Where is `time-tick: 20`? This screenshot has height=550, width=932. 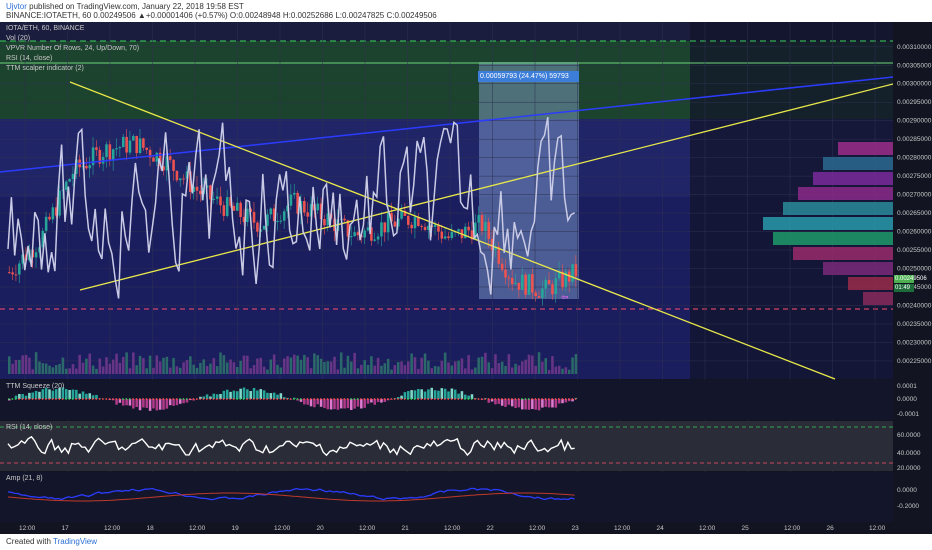
time-tick: 20 is located at coordinates (321, 528).